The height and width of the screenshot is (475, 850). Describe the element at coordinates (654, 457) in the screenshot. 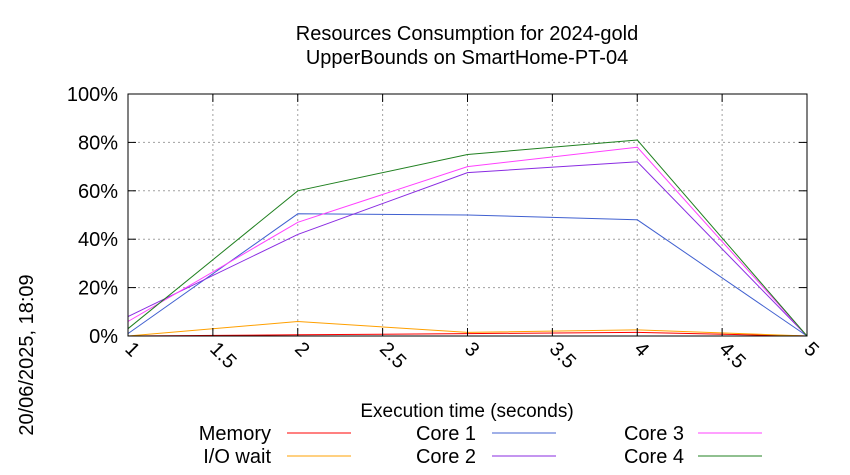

I see `legend-label: Core 4` at that location.